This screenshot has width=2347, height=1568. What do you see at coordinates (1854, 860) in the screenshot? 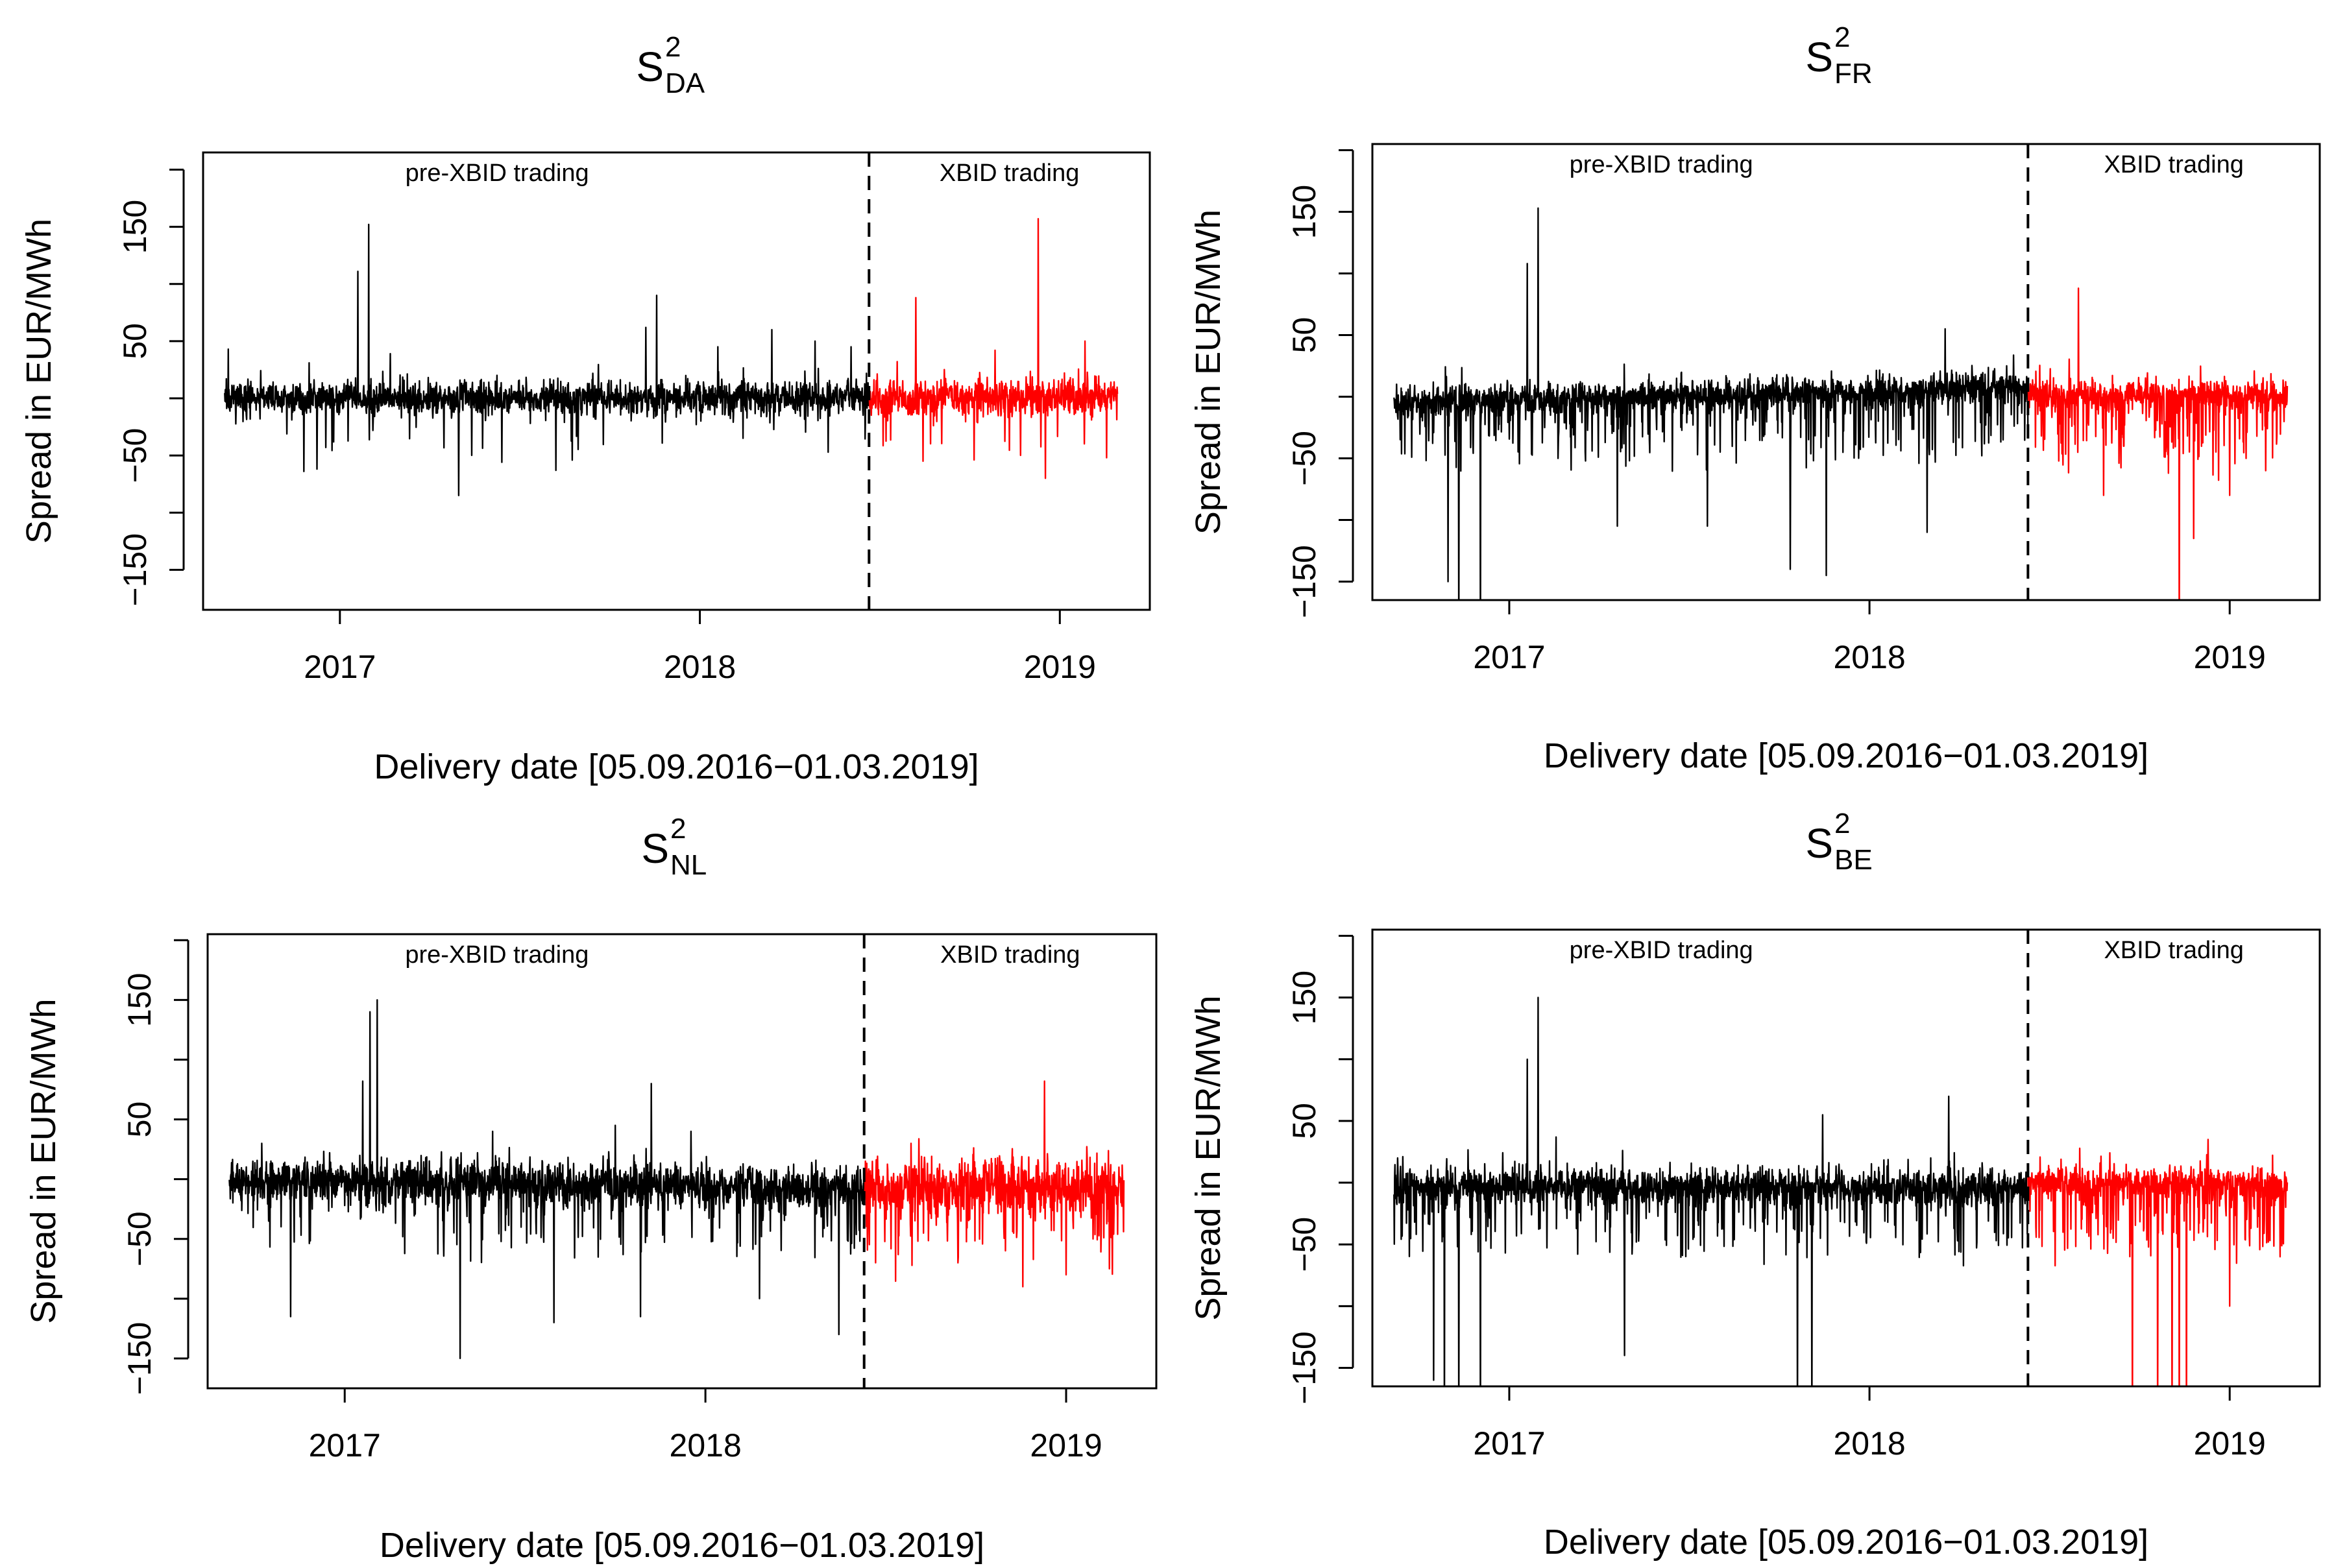
I see `title-subscript: BE` at bounding box center [1854, 860].